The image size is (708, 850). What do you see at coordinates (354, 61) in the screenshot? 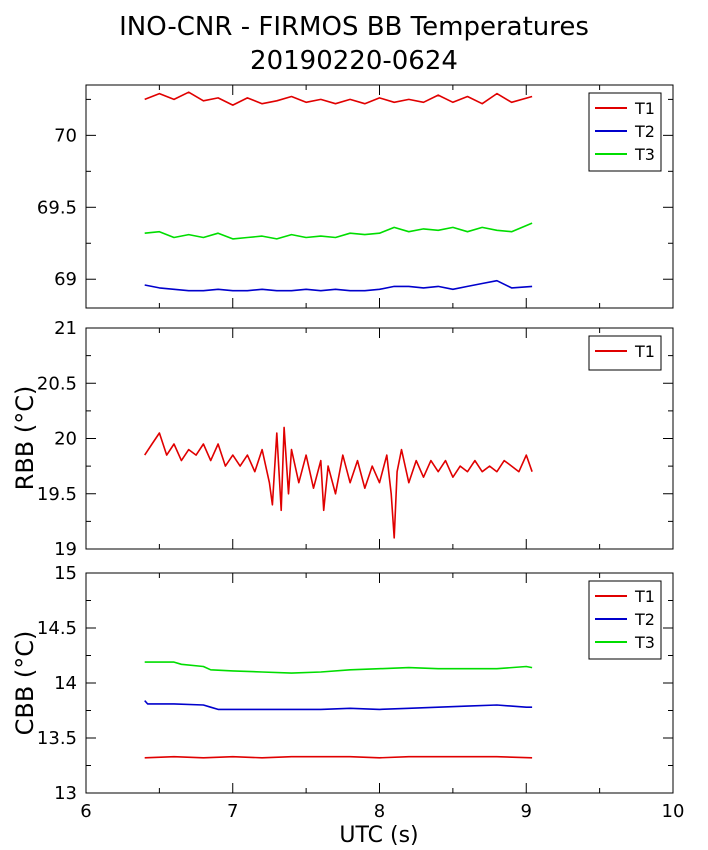
I see `chart-subtitle: 20190220-0624` at bounding box center [354, 61].